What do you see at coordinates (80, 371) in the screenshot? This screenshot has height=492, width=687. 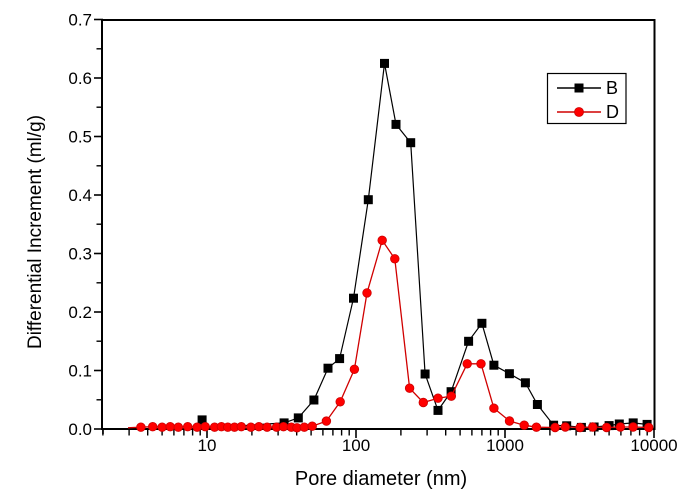 I see `svg-text: 0.1` at bounding box center [80, 371].